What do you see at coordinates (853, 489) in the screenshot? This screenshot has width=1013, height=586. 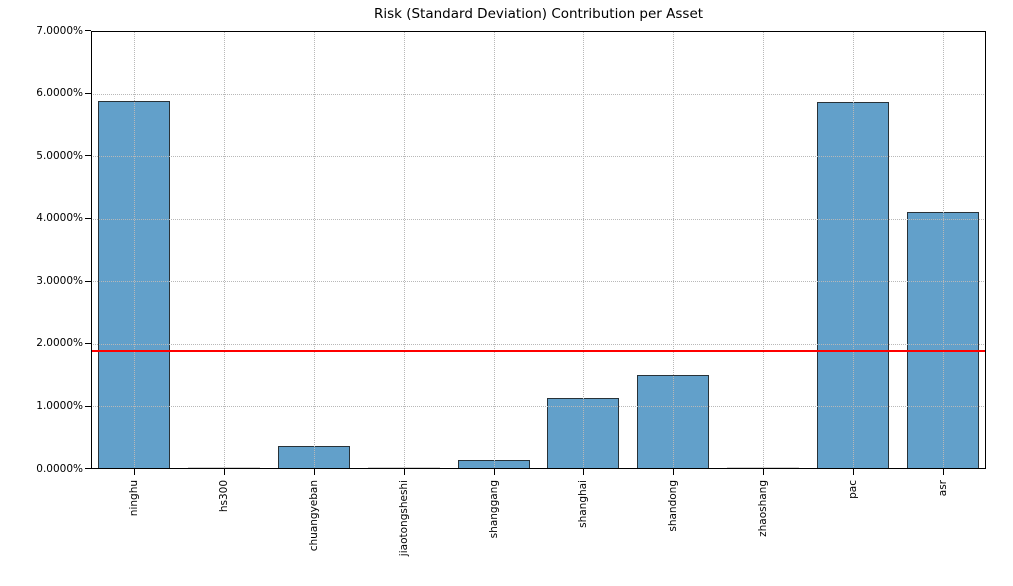 I see `x-tick-label: pac` at bounding box center [853, 489].